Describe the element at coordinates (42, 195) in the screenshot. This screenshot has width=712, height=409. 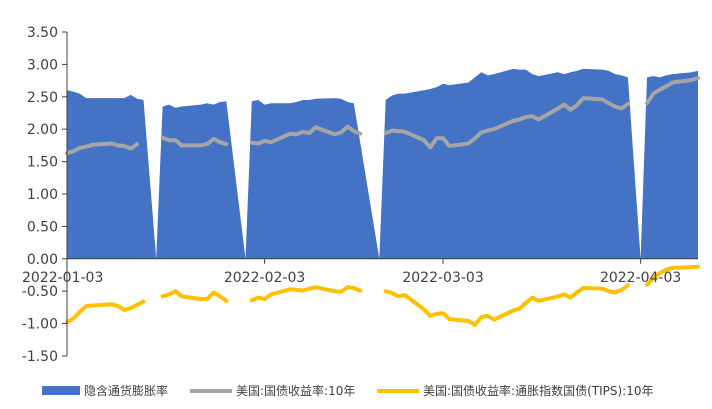
I see `y-tick-label: 1.00` at that location.